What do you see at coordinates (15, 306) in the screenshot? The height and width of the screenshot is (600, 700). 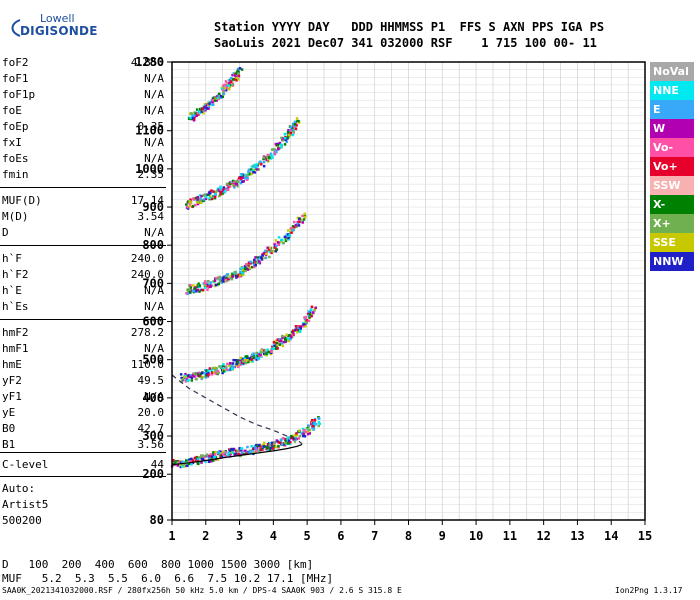 I see `param-key: h`Es` at bounding box center [15, 306].